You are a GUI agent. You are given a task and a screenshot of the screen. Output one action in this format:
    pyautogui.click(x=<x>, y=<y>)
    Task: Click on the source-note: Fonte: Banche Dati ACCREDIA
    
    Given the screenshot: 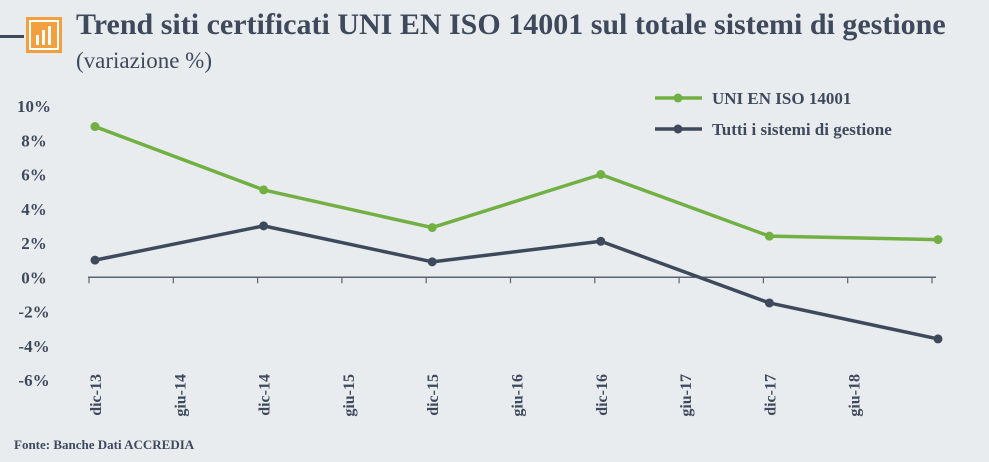 What is the action you would take?
    pyautogui.click(x=104, y=444)
    